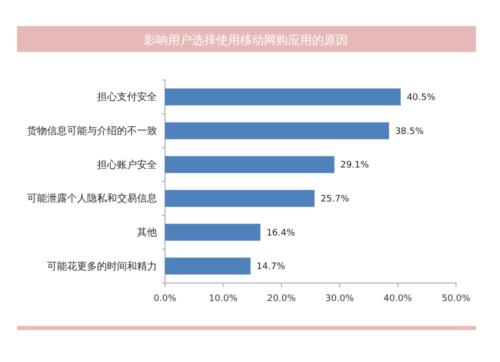 The width and height of the screenshot is (500, 362). Describe the element at coordinates (147, 232) in the screenshot. I see `y-tick-label: 其他` at that location.